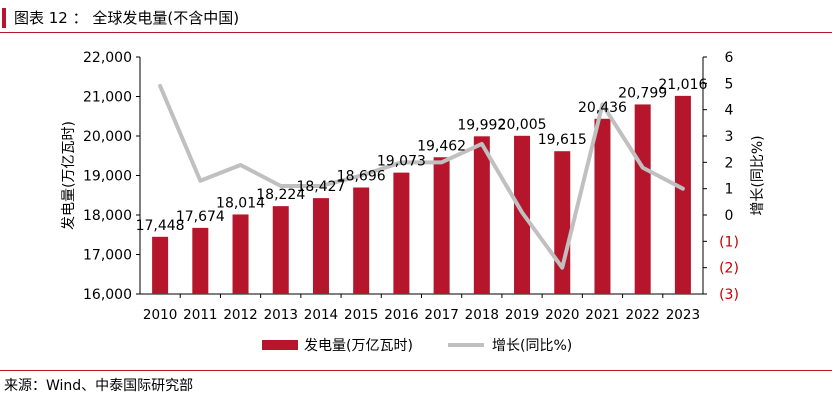 The height and width of the screenshot is (401, 832). What do you see at coordinates (69, 175) in the screenshot?
I see `y-axis-title: 发电量(万亿瓦时)` at bounding box center [69, 175].